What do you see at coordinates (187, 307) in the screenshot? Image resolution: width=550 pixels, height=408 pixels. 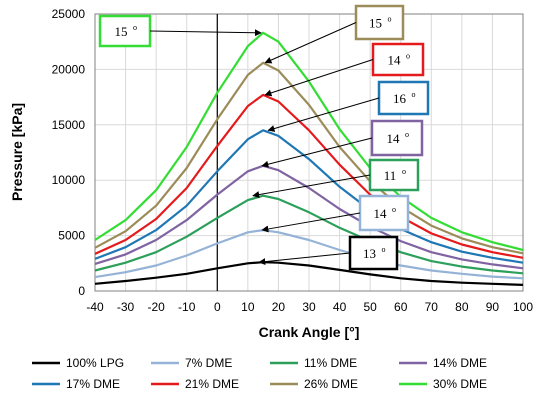 I see `x-tick-label: -10` at bounding box center [187, 307].